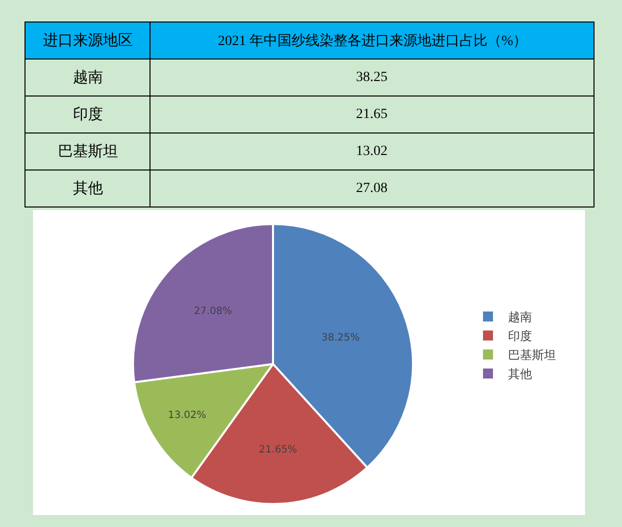  What do you see at coordinates (340, 338) in the screenshot?
I see `data-label: 38.25%` at bounding box center [340, 338].